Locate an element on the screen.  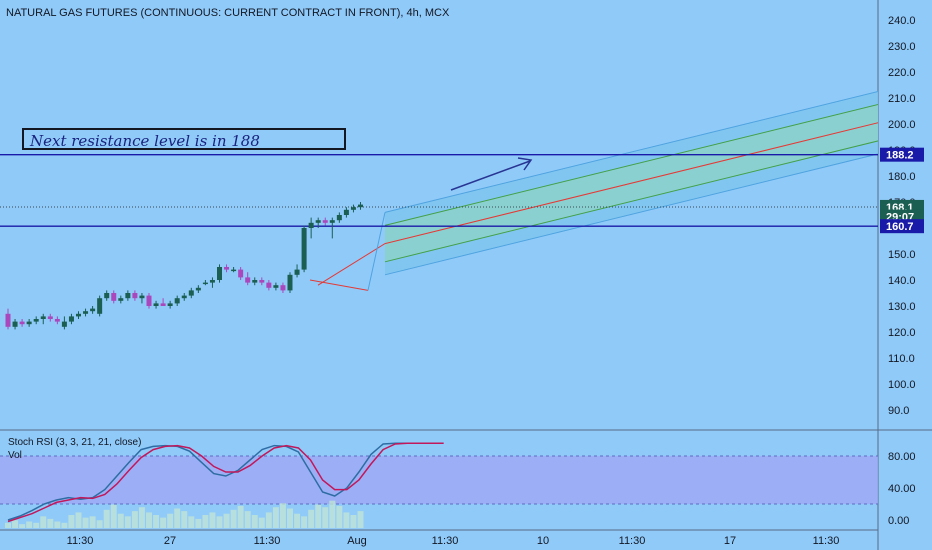
price-tick-label: 110.0 is located at coordinates (901, 359).